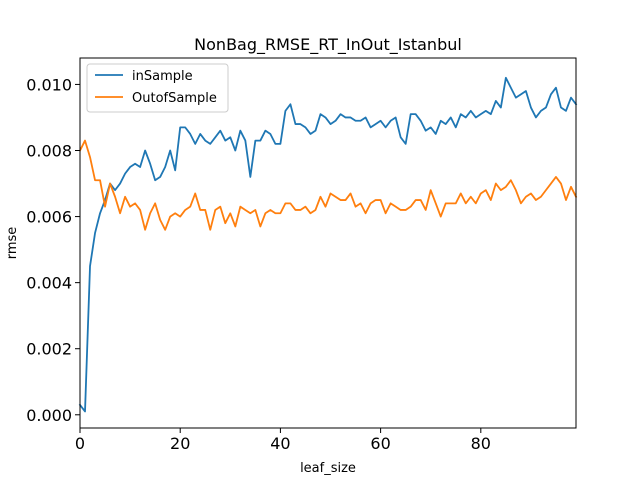  What do you see at coordinates (49, 349) in the screenshot?
I see `y-tick-label: 0.002` at bounding box center [49, 349].